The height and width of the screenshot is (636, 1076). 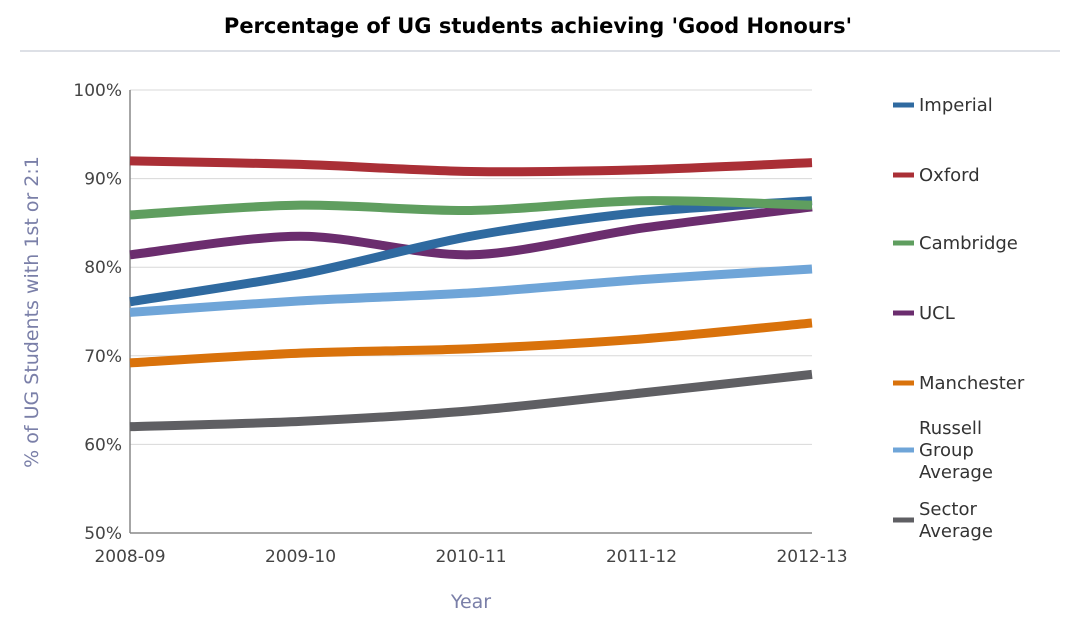 What do you see at coordinates (641, 557) in the screenshot?
I see `x-tick-label: 2011-12` at bounding box center [641, 557].